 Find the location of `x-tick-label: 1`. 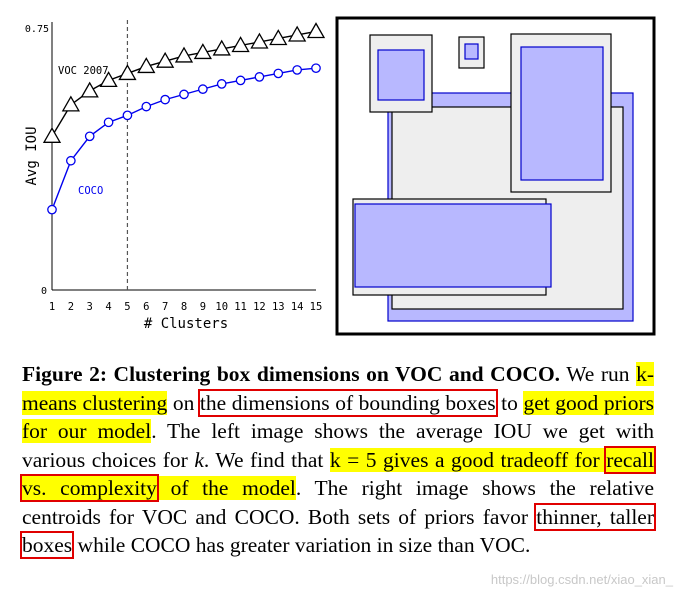

x-tick-label: 1 is located at coordinates (52, 307).